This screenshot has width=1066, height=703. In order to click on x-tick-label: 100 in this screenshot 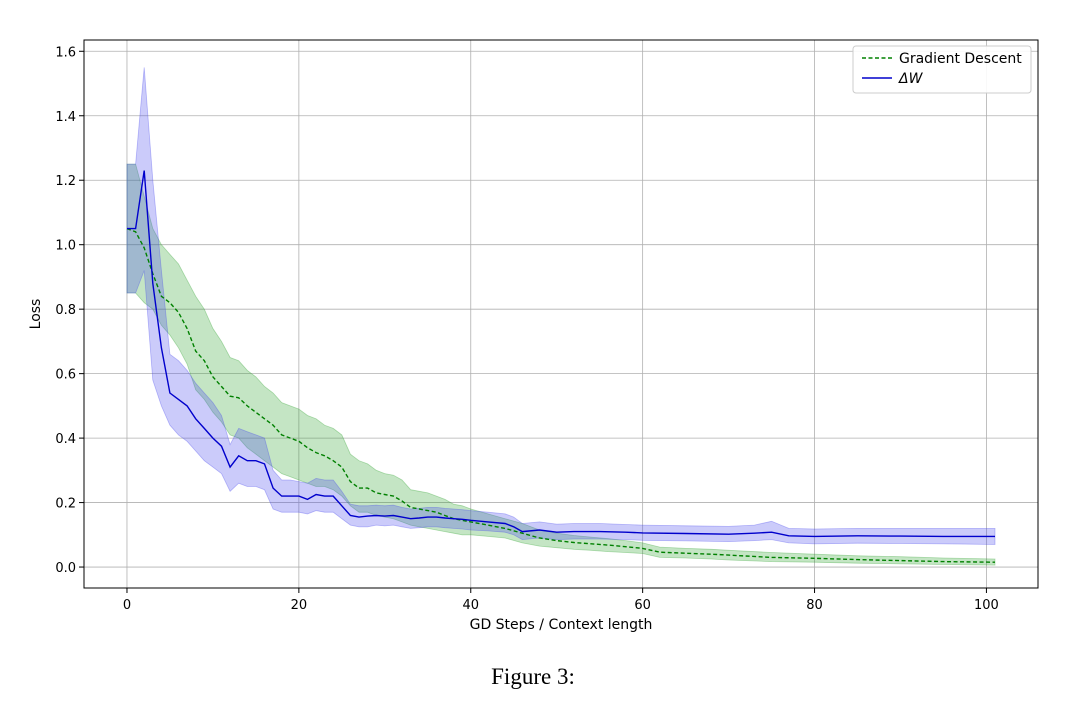, I will do `click(986, 605)`.